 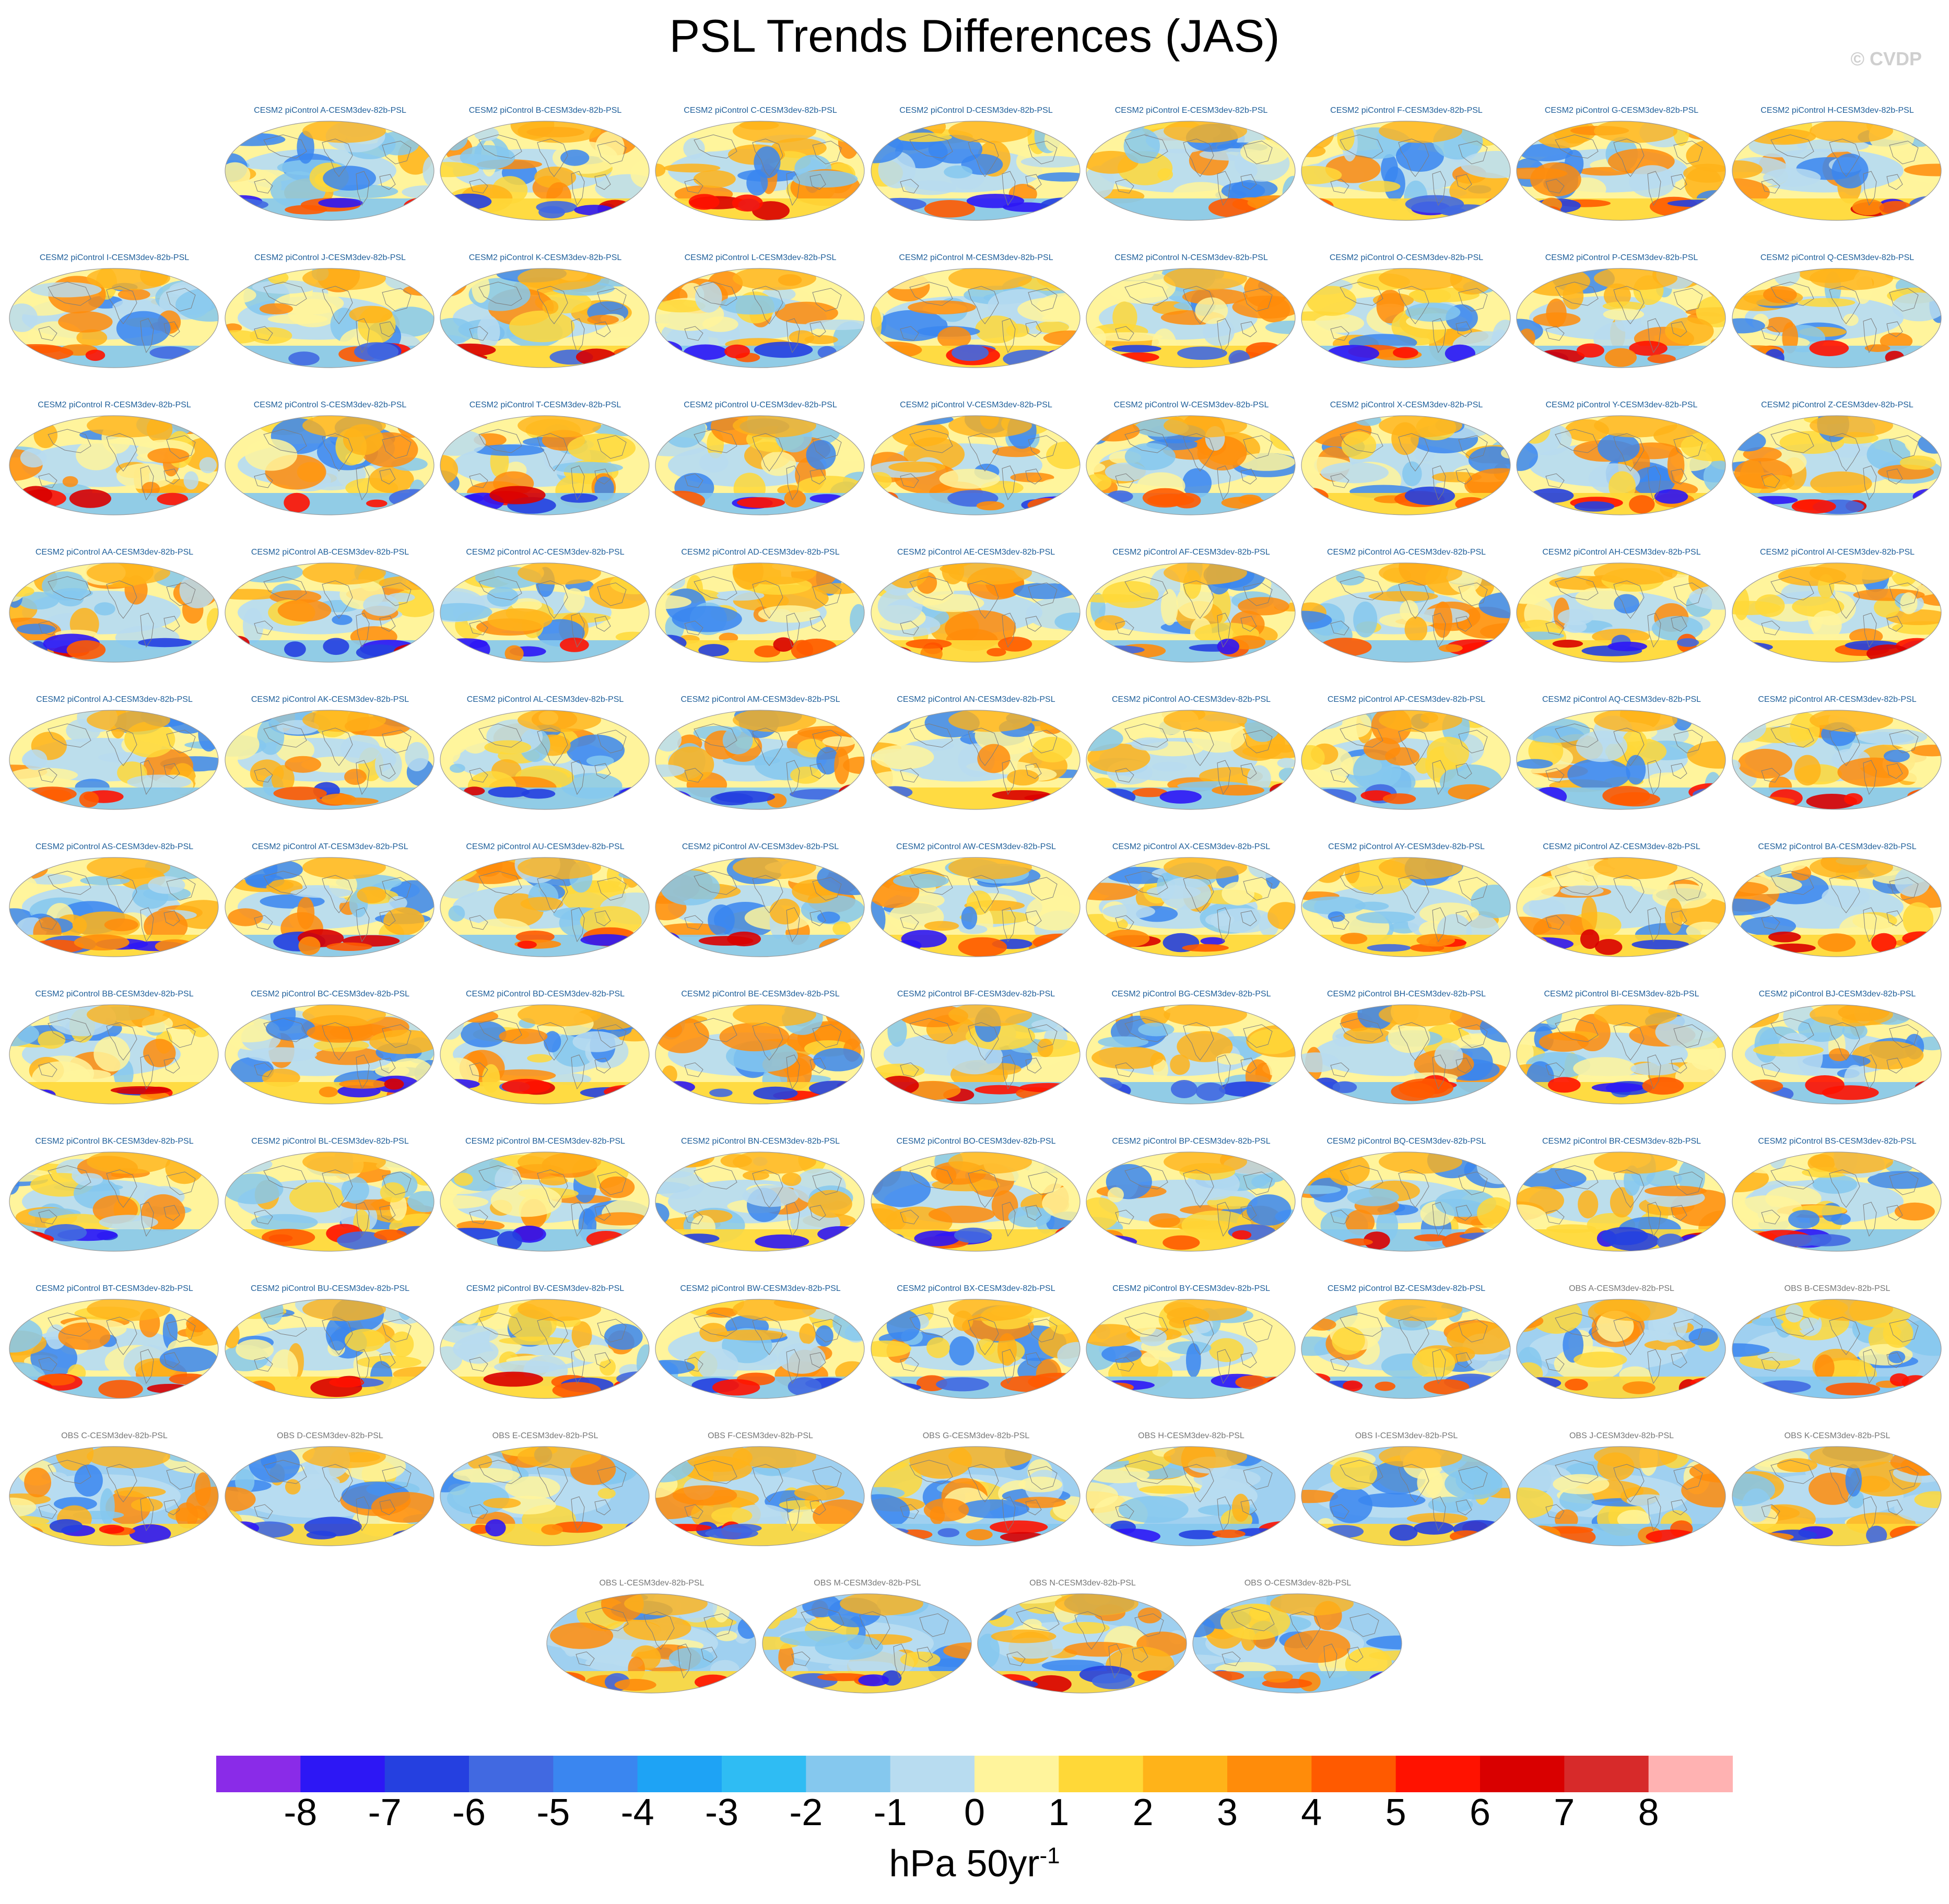 I want to click on watermark: © CVDP, so click(x=1886, y=58).